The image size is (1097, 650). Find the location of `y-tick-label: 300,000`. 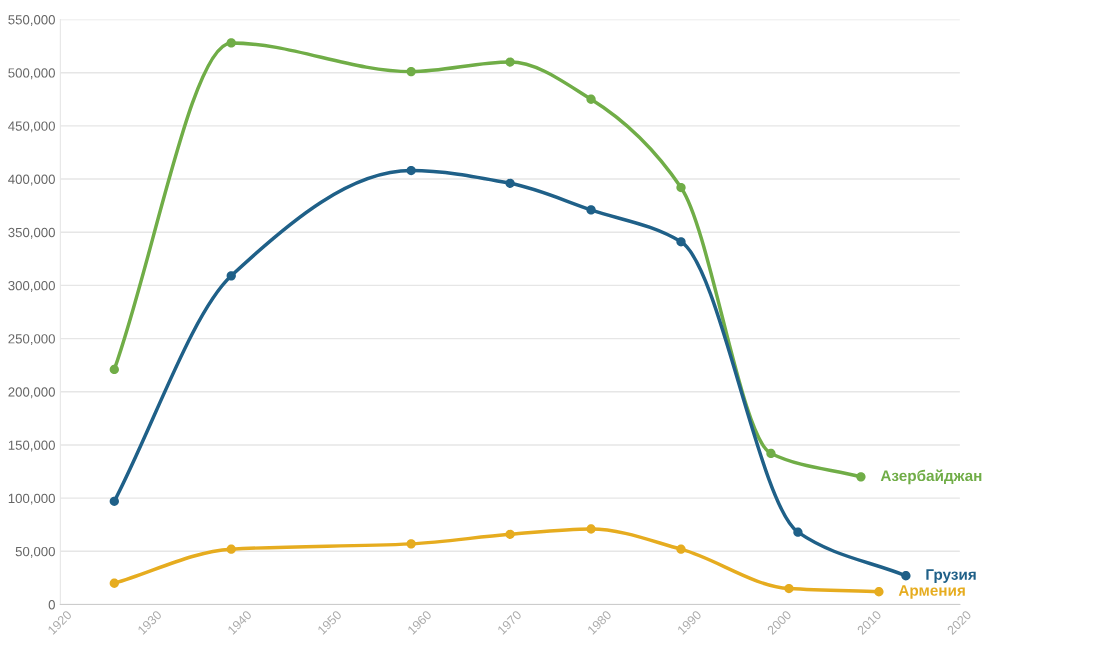

y-tick-label: 300,000 is located at coordinates (31, 286).